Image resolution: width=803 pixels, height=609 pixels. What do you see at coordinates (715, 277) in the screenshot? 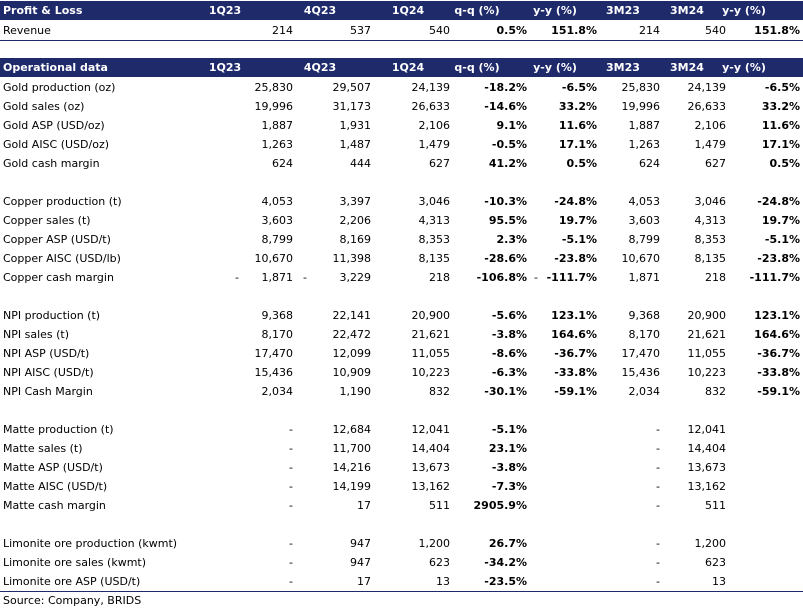
I see `row-value: 218` at bounding box center [715, 277].